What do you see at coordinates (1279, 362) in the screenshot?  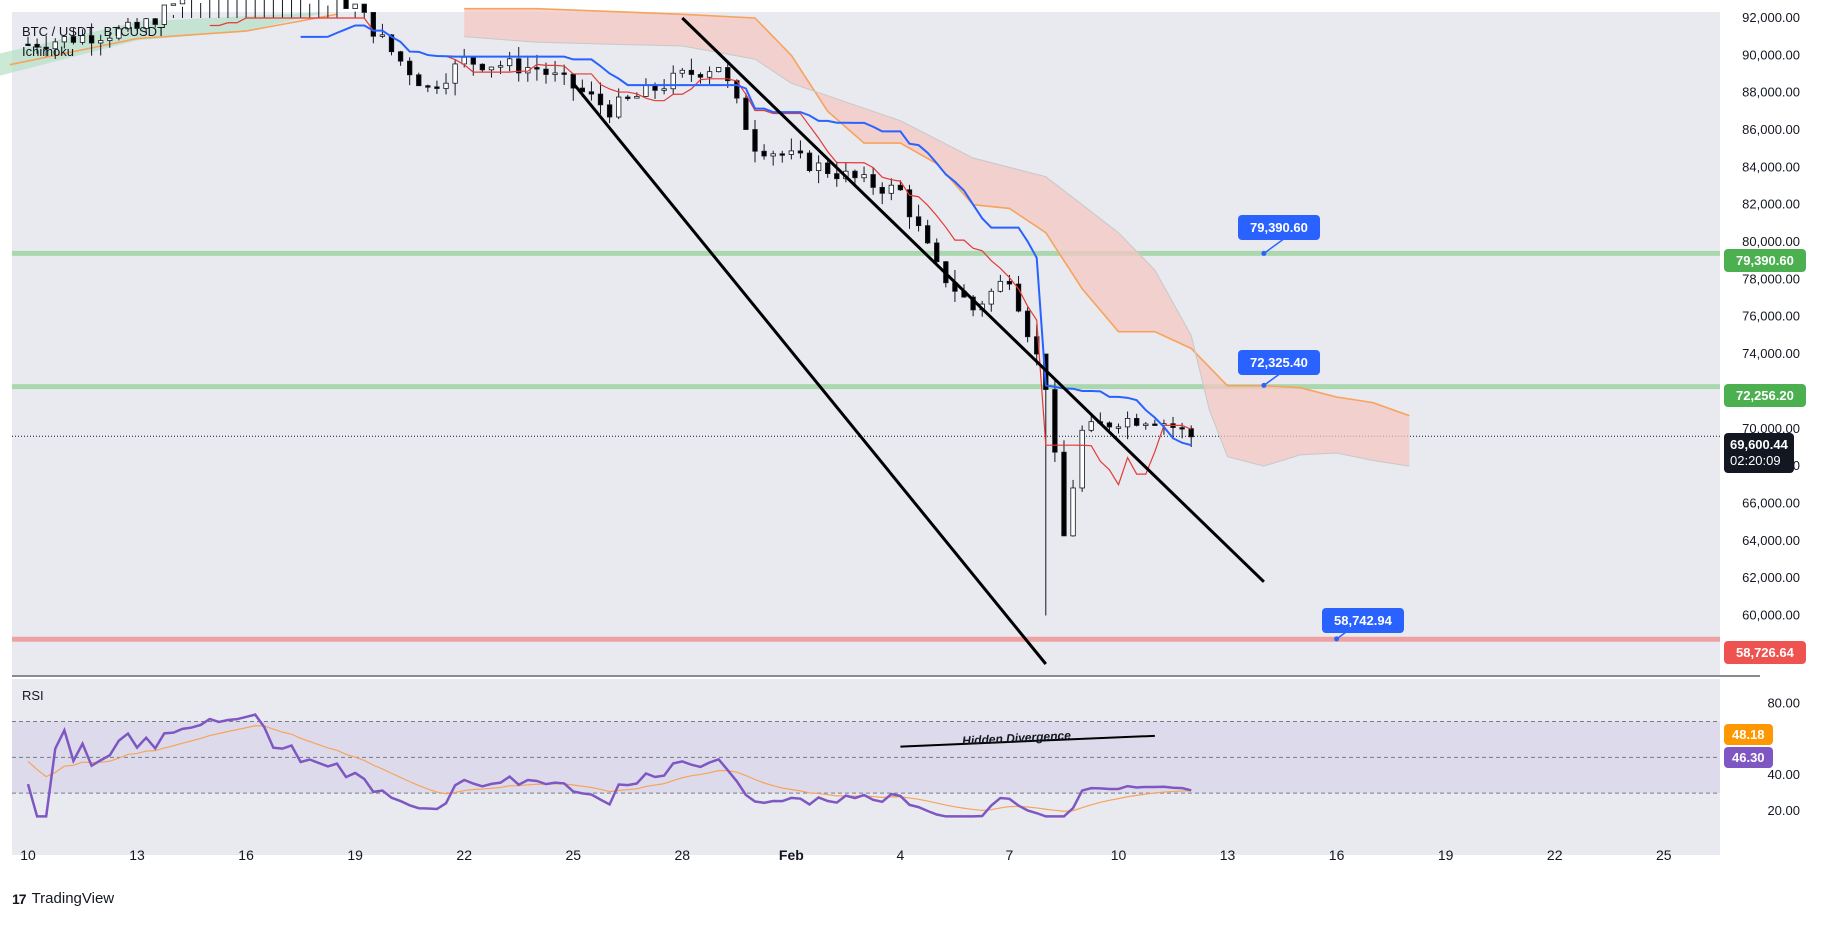 I see `callout-72325: 72,325.40` at bounding box center [1279, 362].